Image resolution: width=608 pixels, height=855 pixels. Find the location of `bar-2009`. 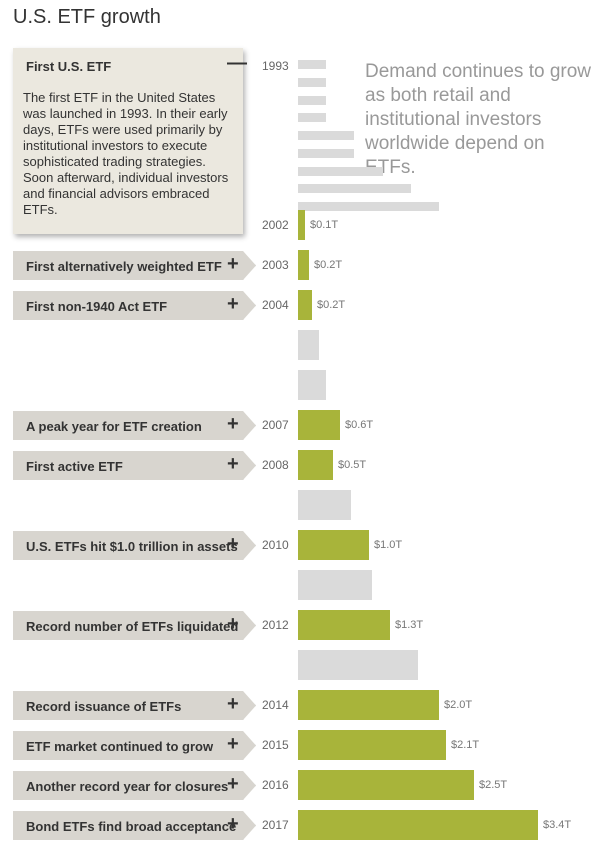

bar-2009 is located at coordinates (324, 505).